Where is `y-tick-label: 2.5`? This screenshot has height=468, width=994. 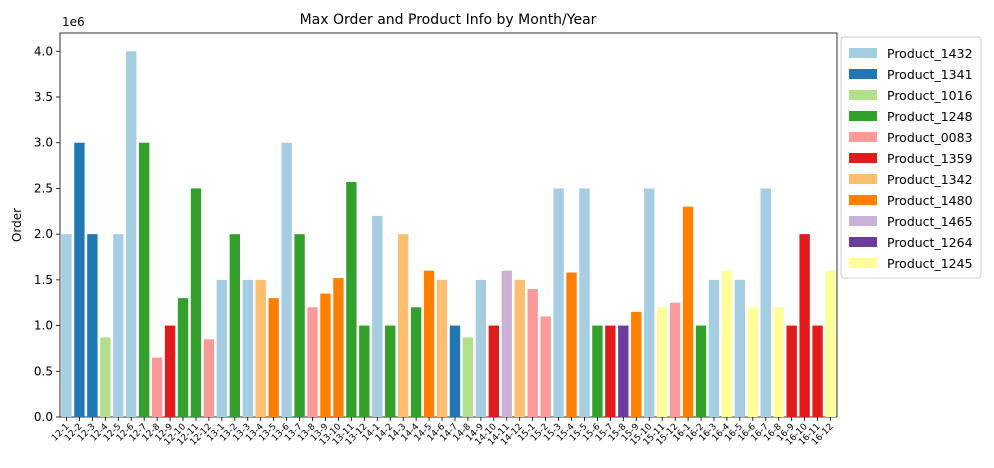
y-tick-label: 2.5 is located at coordinates (43, 188).